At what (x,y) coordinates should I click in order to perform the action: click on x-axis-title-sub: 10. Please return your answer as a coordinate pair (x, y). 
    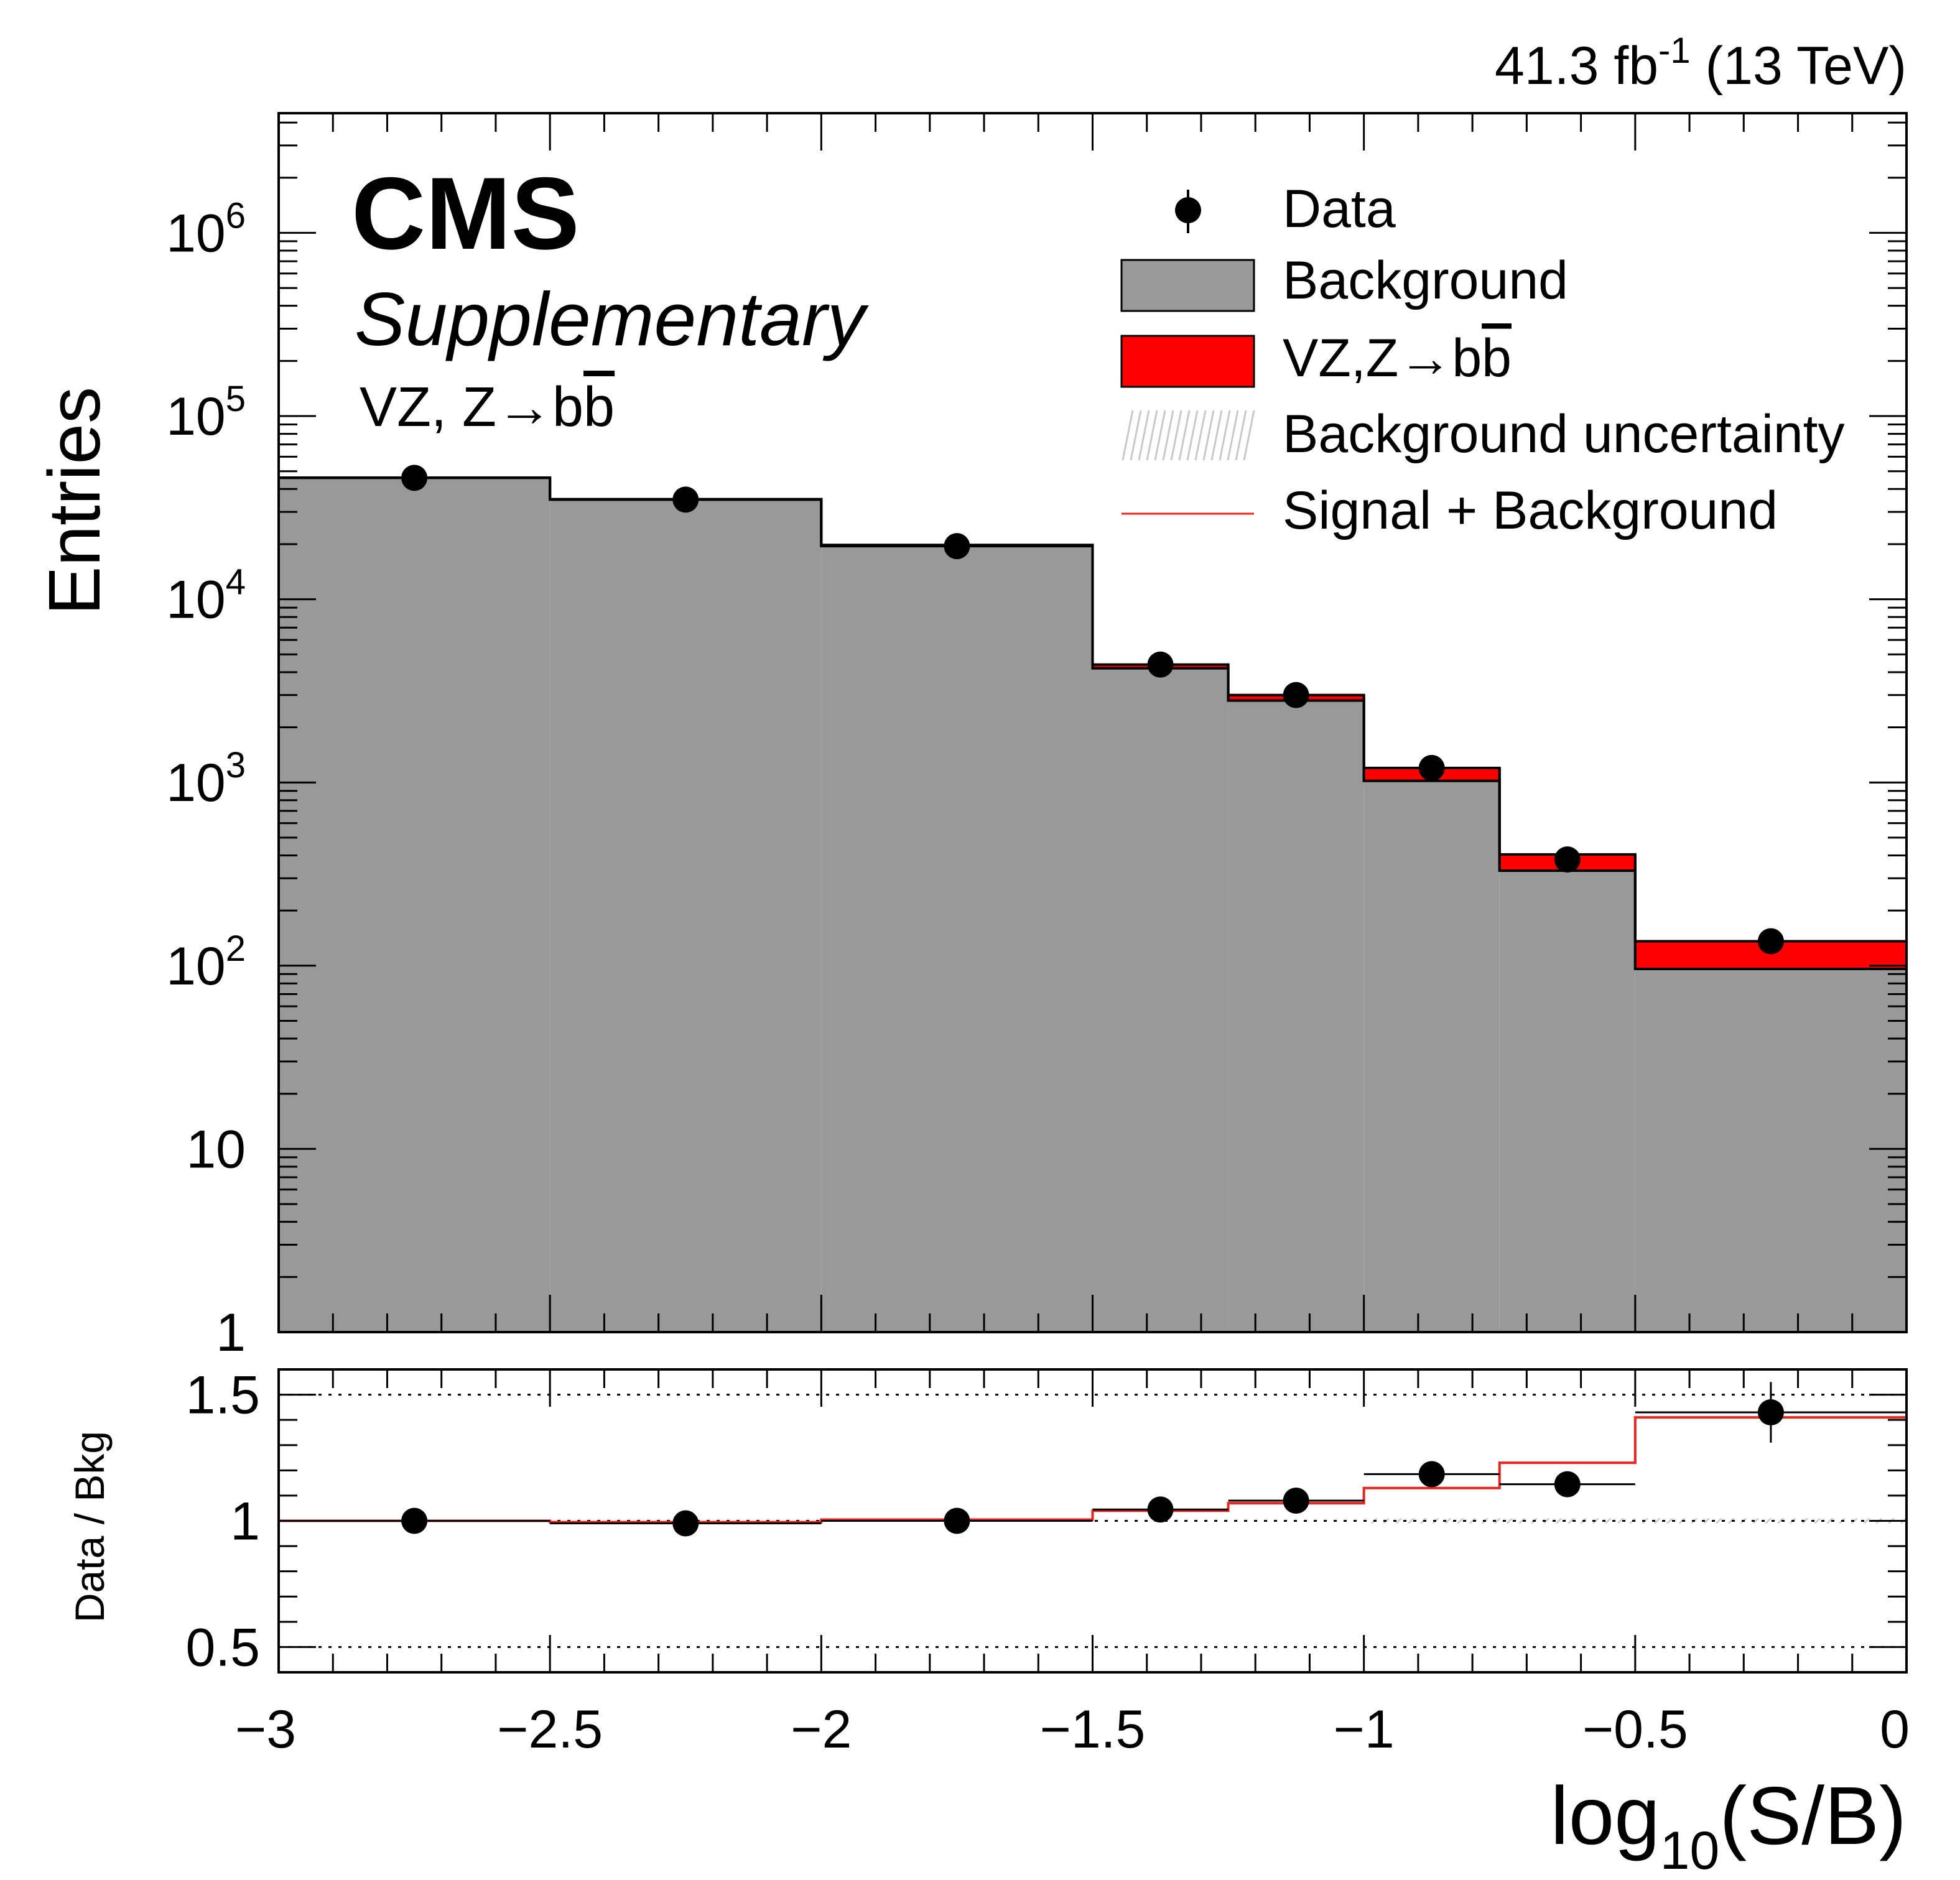
    Looking at the image, I should click on (1690, 1850).